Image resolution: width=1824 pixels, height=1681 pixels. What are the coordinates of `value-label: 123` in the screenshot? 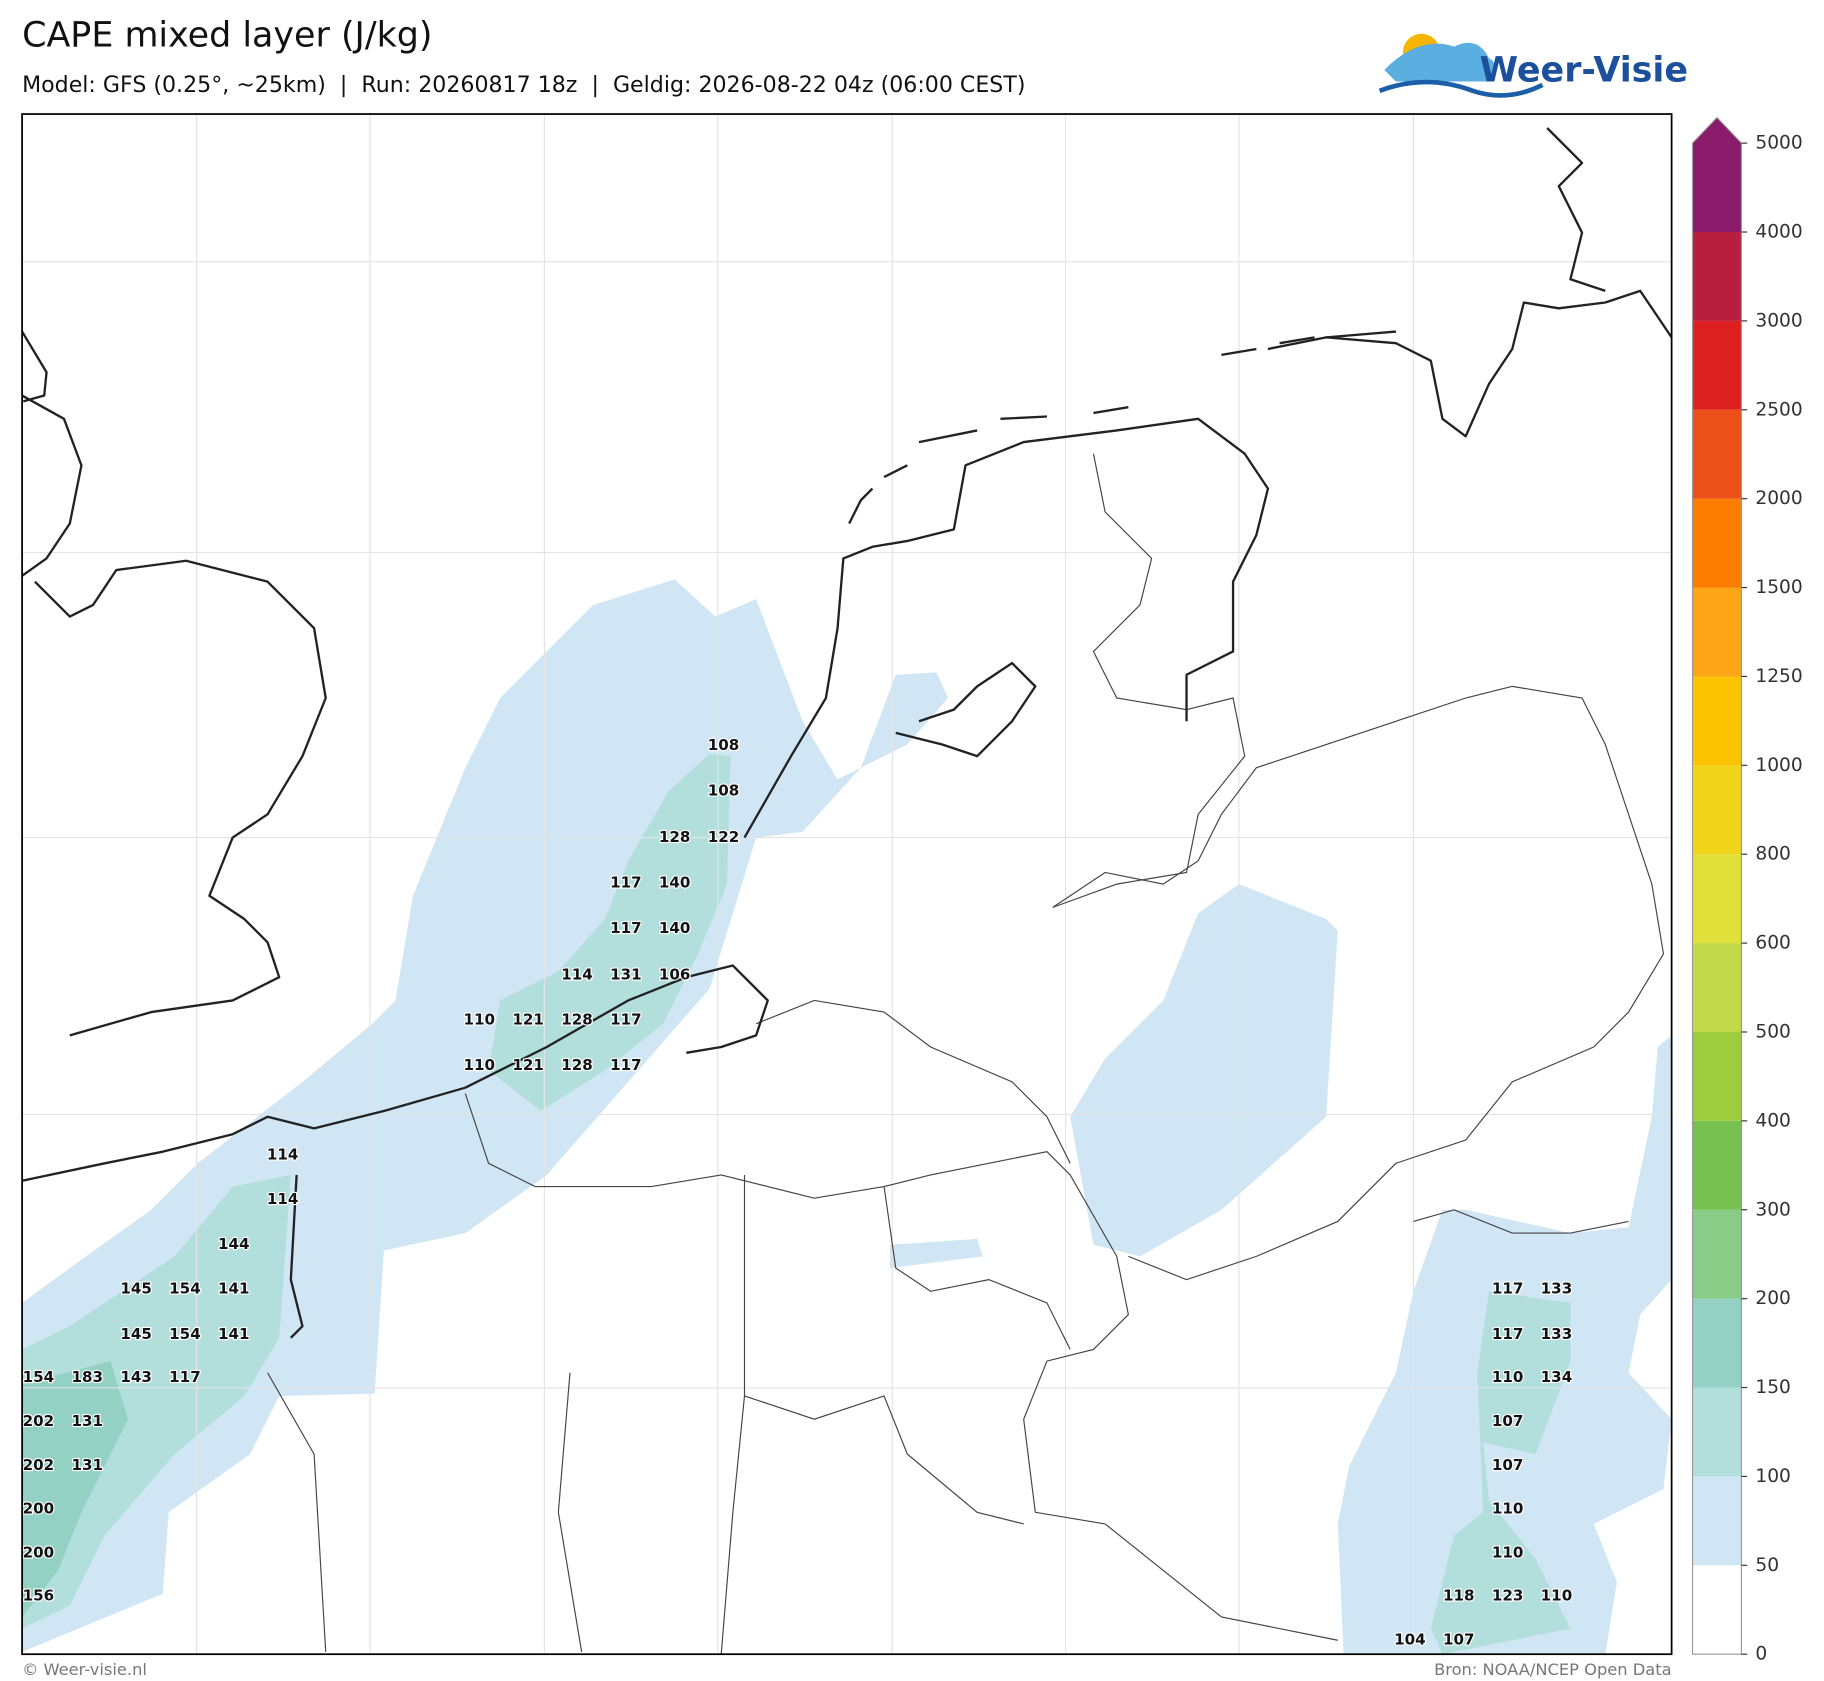 It's located at (1508, 1596).